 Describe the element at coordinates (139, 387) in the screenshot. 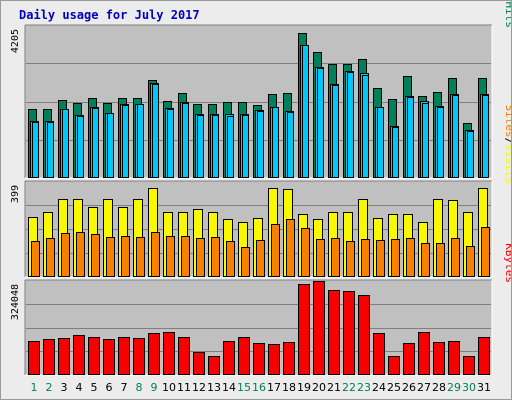

I see `day-label: 8` at that location.